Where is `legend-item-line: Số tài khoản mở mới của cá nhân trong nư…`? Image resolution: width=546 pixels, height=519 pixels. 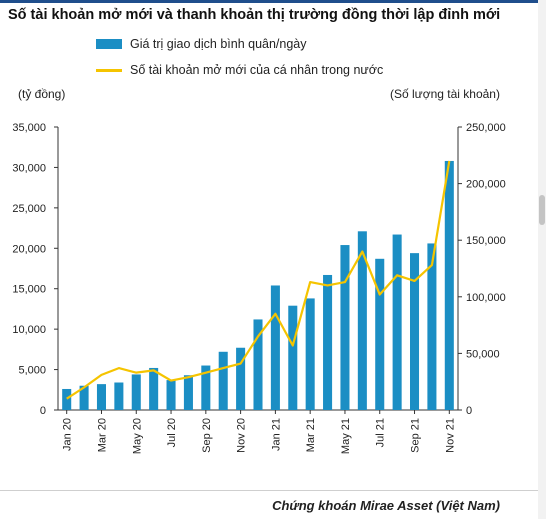 legend-item-line: Số tài khoản mở mới của cá nhân trong nư… is located at coordinates (239, 70).